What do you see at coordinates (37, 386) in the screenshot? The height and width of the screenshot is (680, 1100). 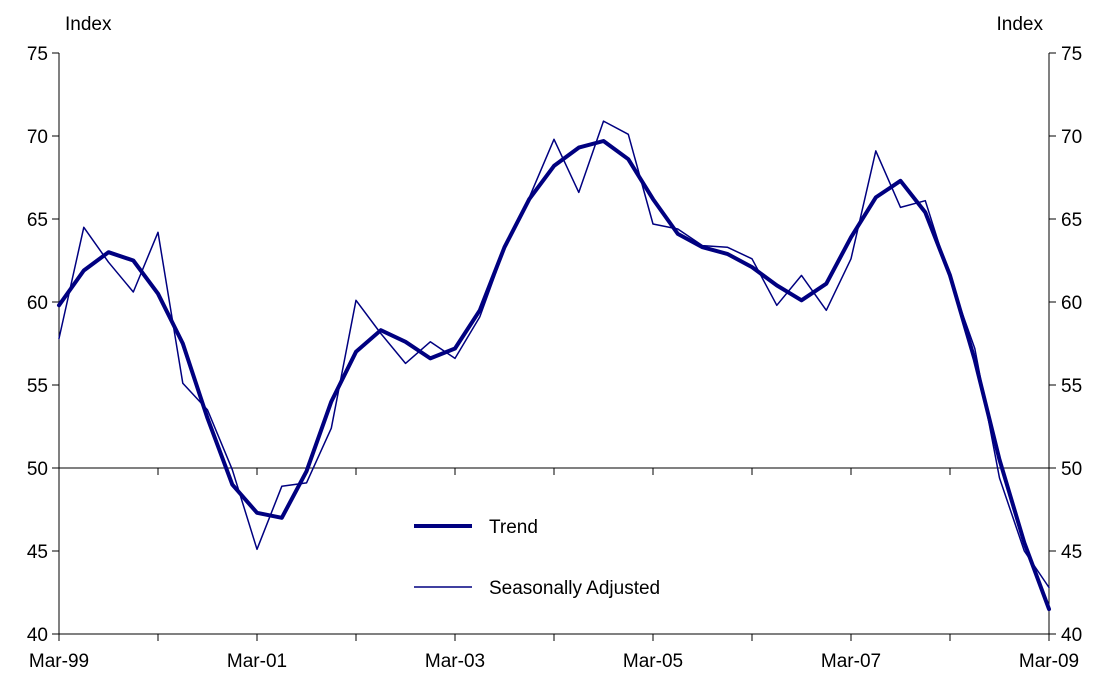 I see `y-tick-label-left: 55` at bounding box center [37, 386].